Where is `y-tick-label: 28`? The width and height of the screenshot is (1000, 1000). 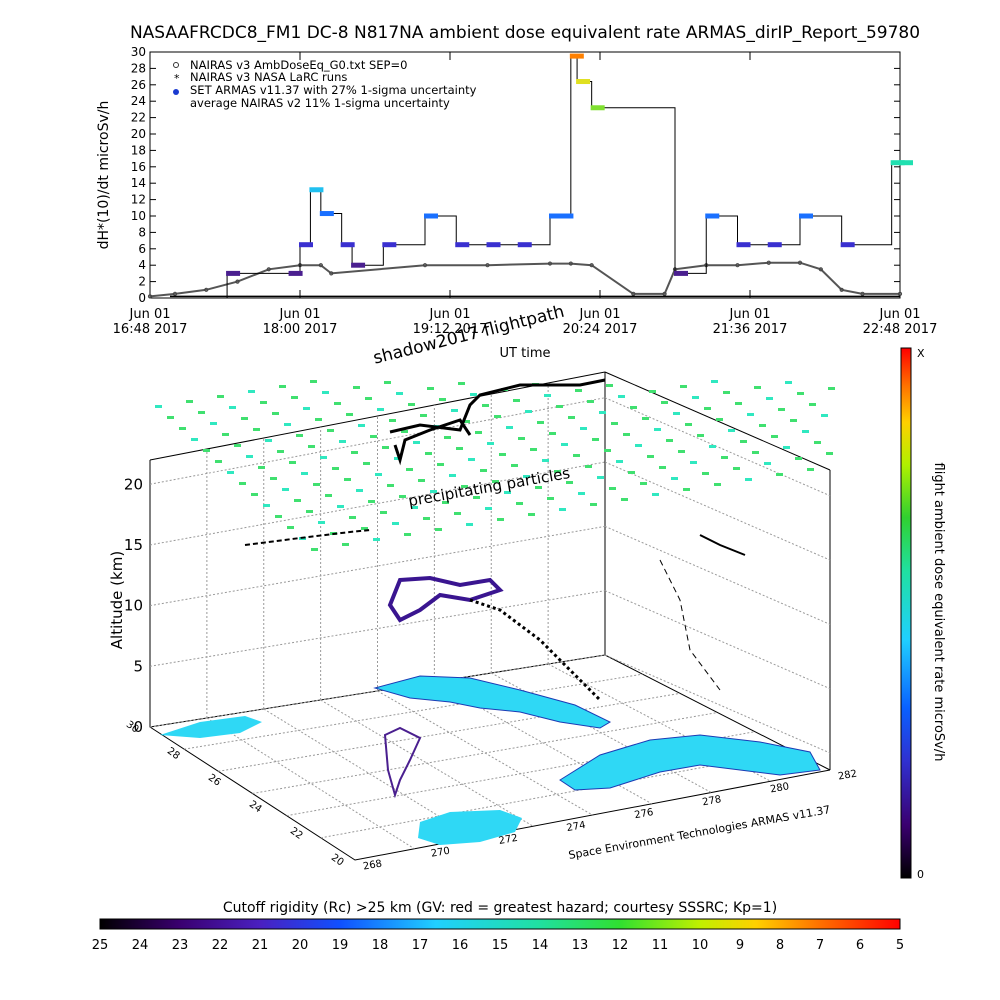 y-tick-label: 28 is located at coordinates (138, 68).